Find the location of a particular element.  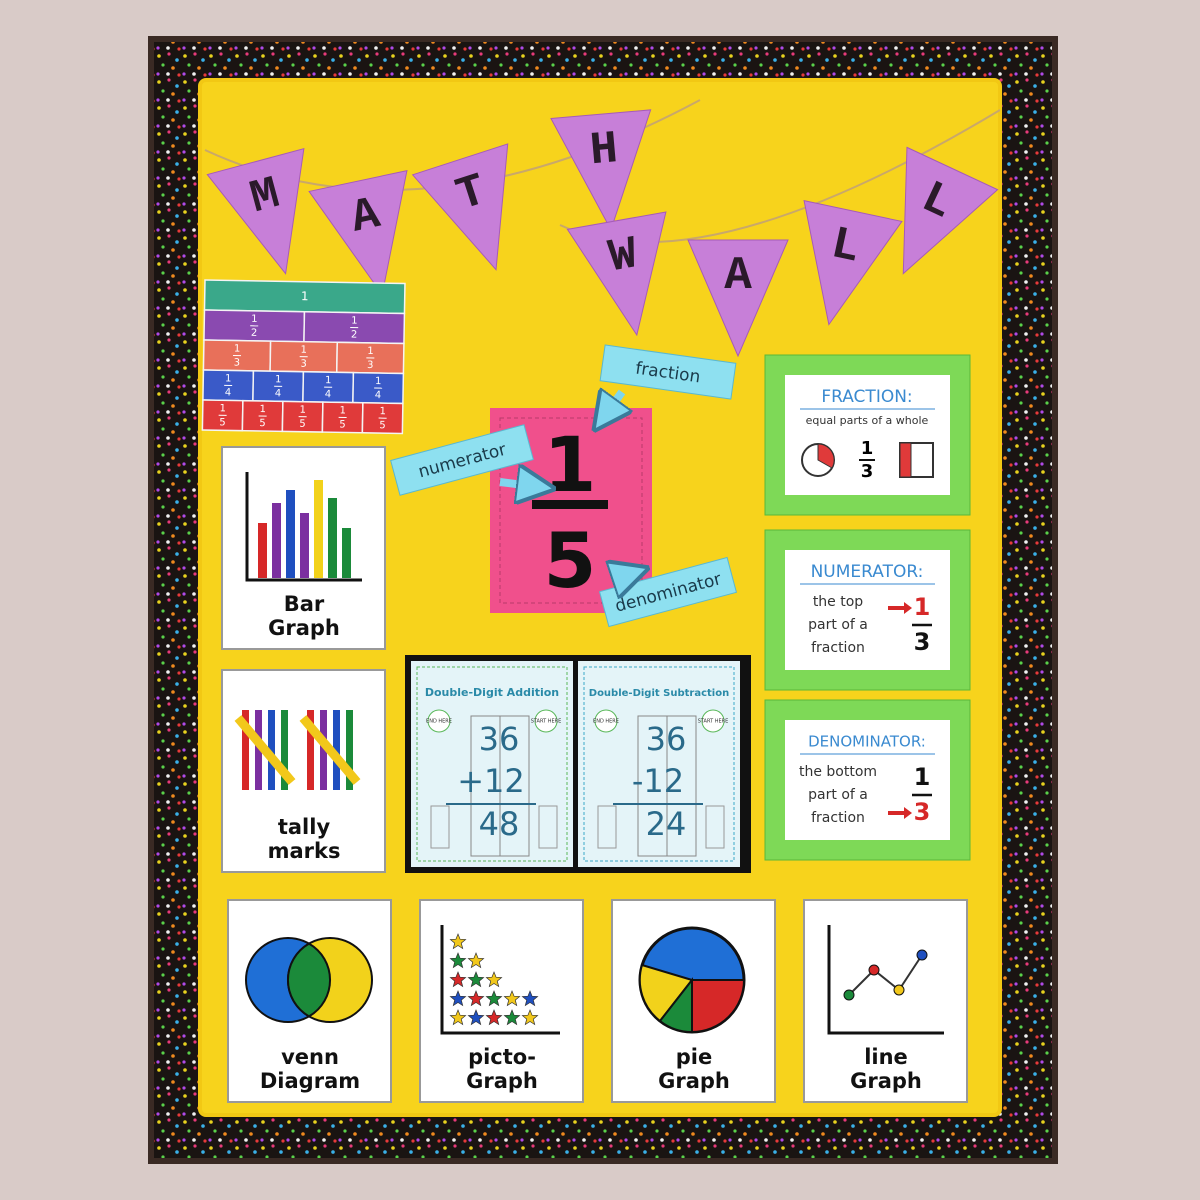

poster-bg is located at coordinates (492, 764).